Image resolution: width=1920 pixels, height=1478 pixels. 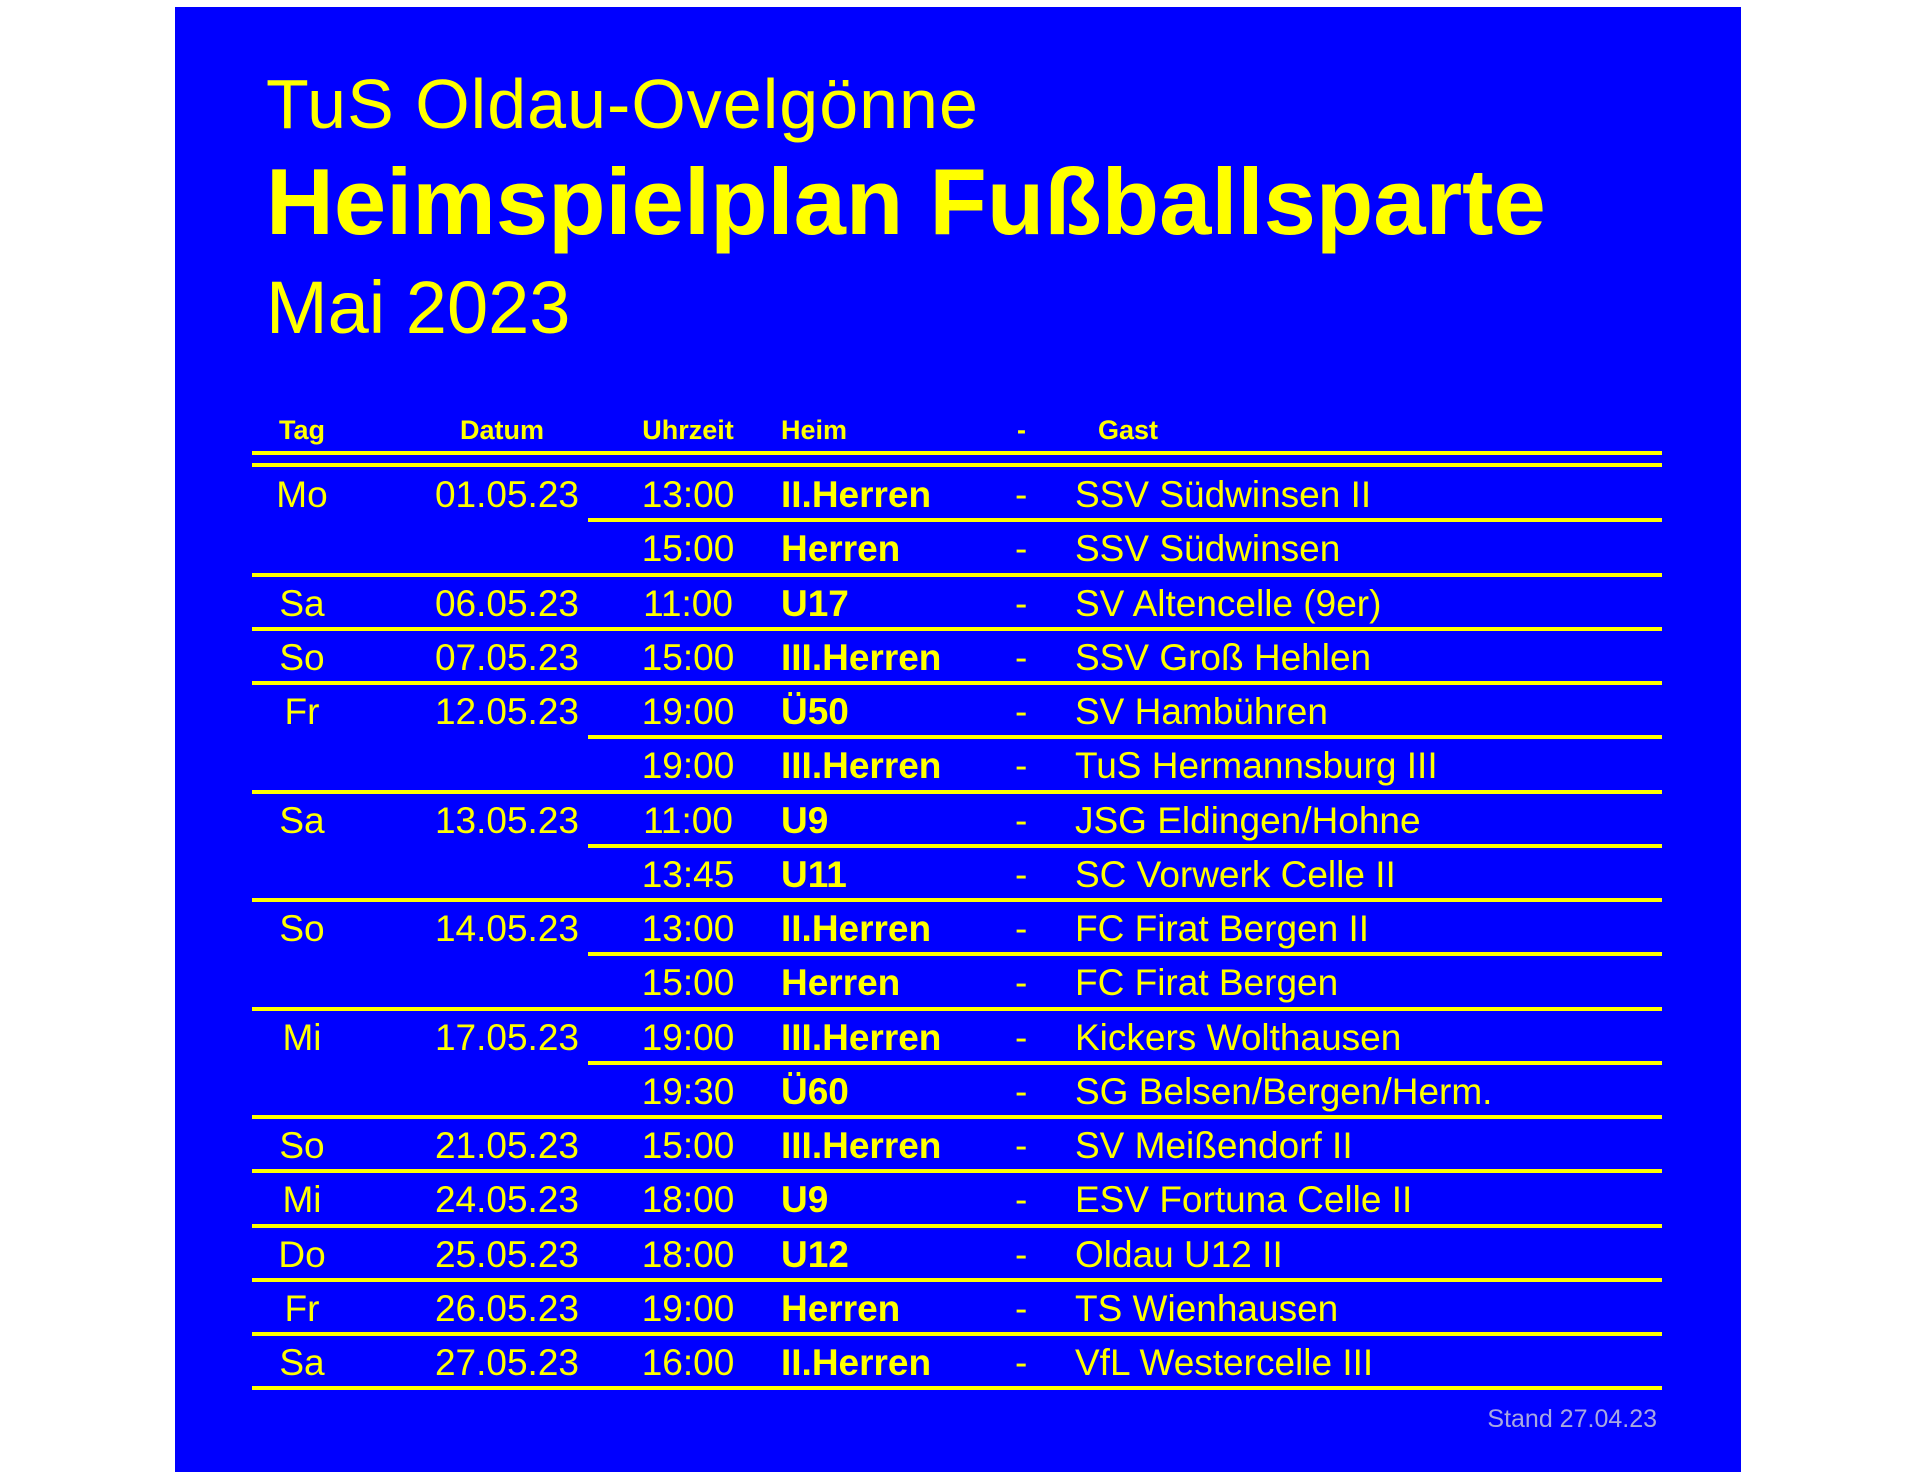 I want to click on date-cell: 12.05.23, so click(x=506, y=711).